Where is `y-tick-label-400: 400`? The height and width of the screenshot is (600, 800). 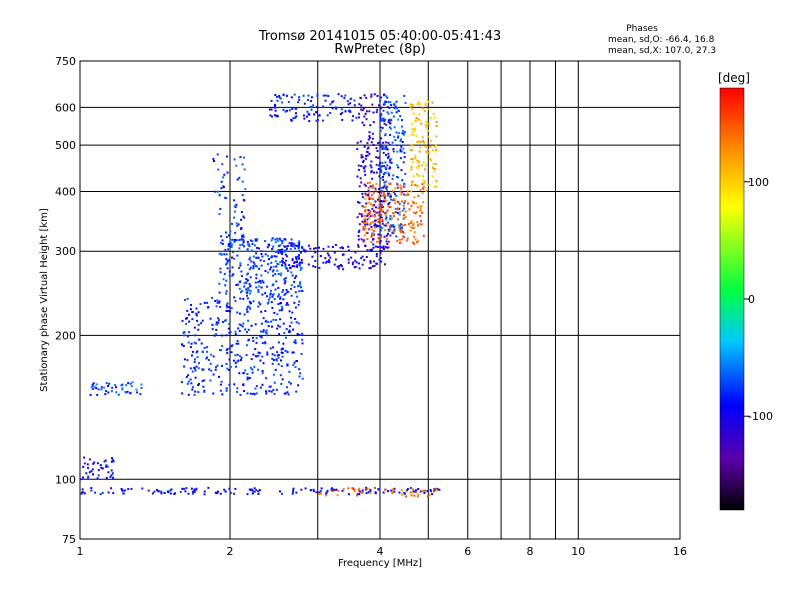 y-tick-label-400: 400 is located at coordinates (65, 191).